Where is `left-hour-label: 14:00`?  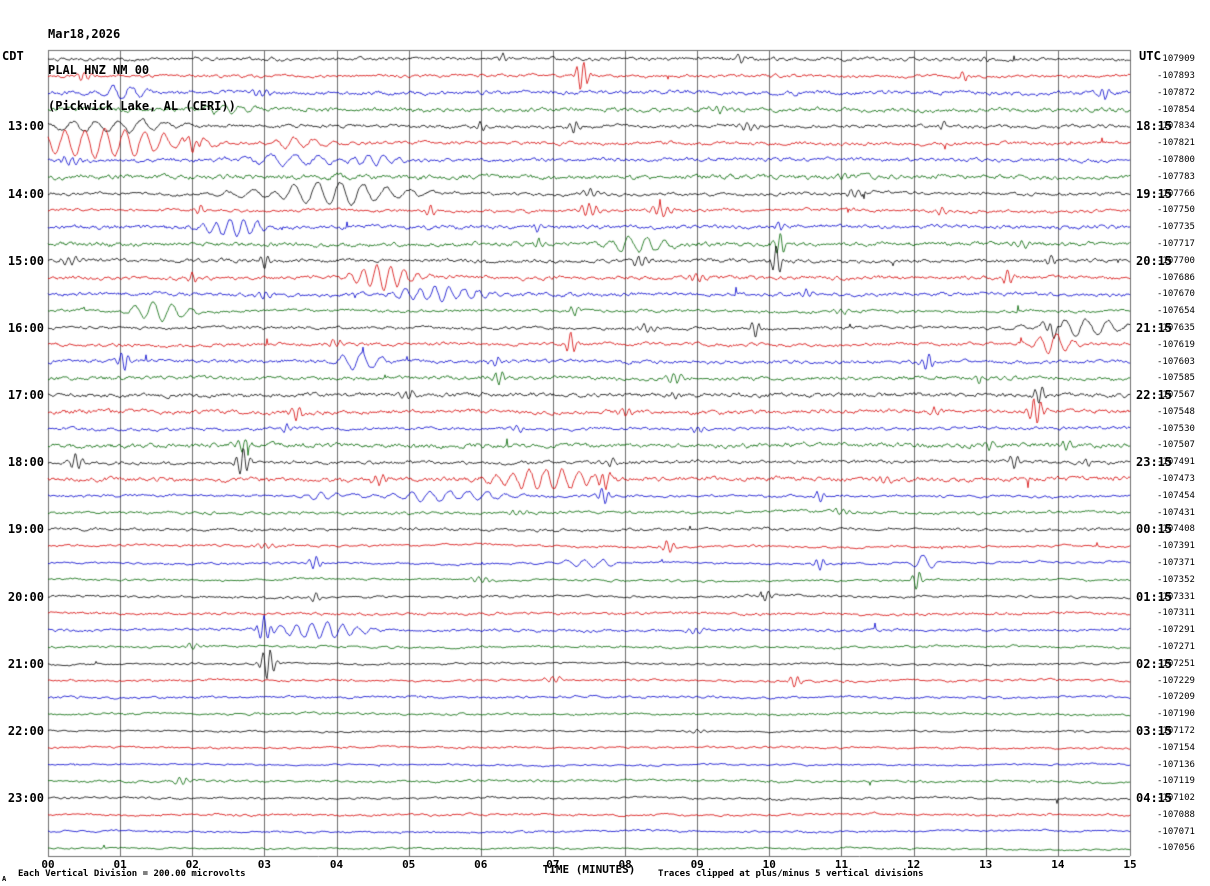 left-hour-label: 14:00 is located at coordinates (25, 193).